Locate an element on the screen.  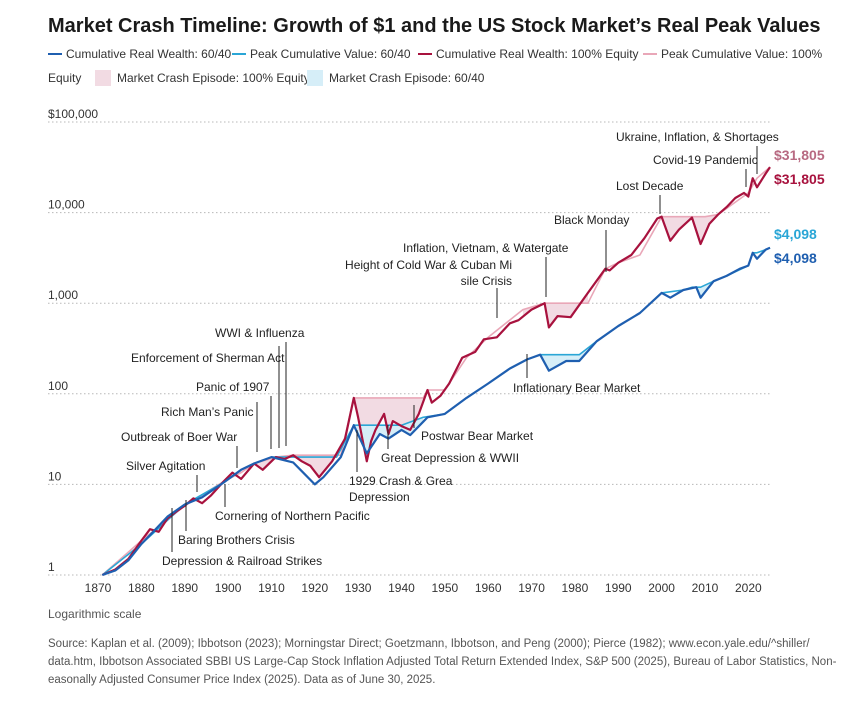
legend-label: Equity is located at coordinates (64, 78).